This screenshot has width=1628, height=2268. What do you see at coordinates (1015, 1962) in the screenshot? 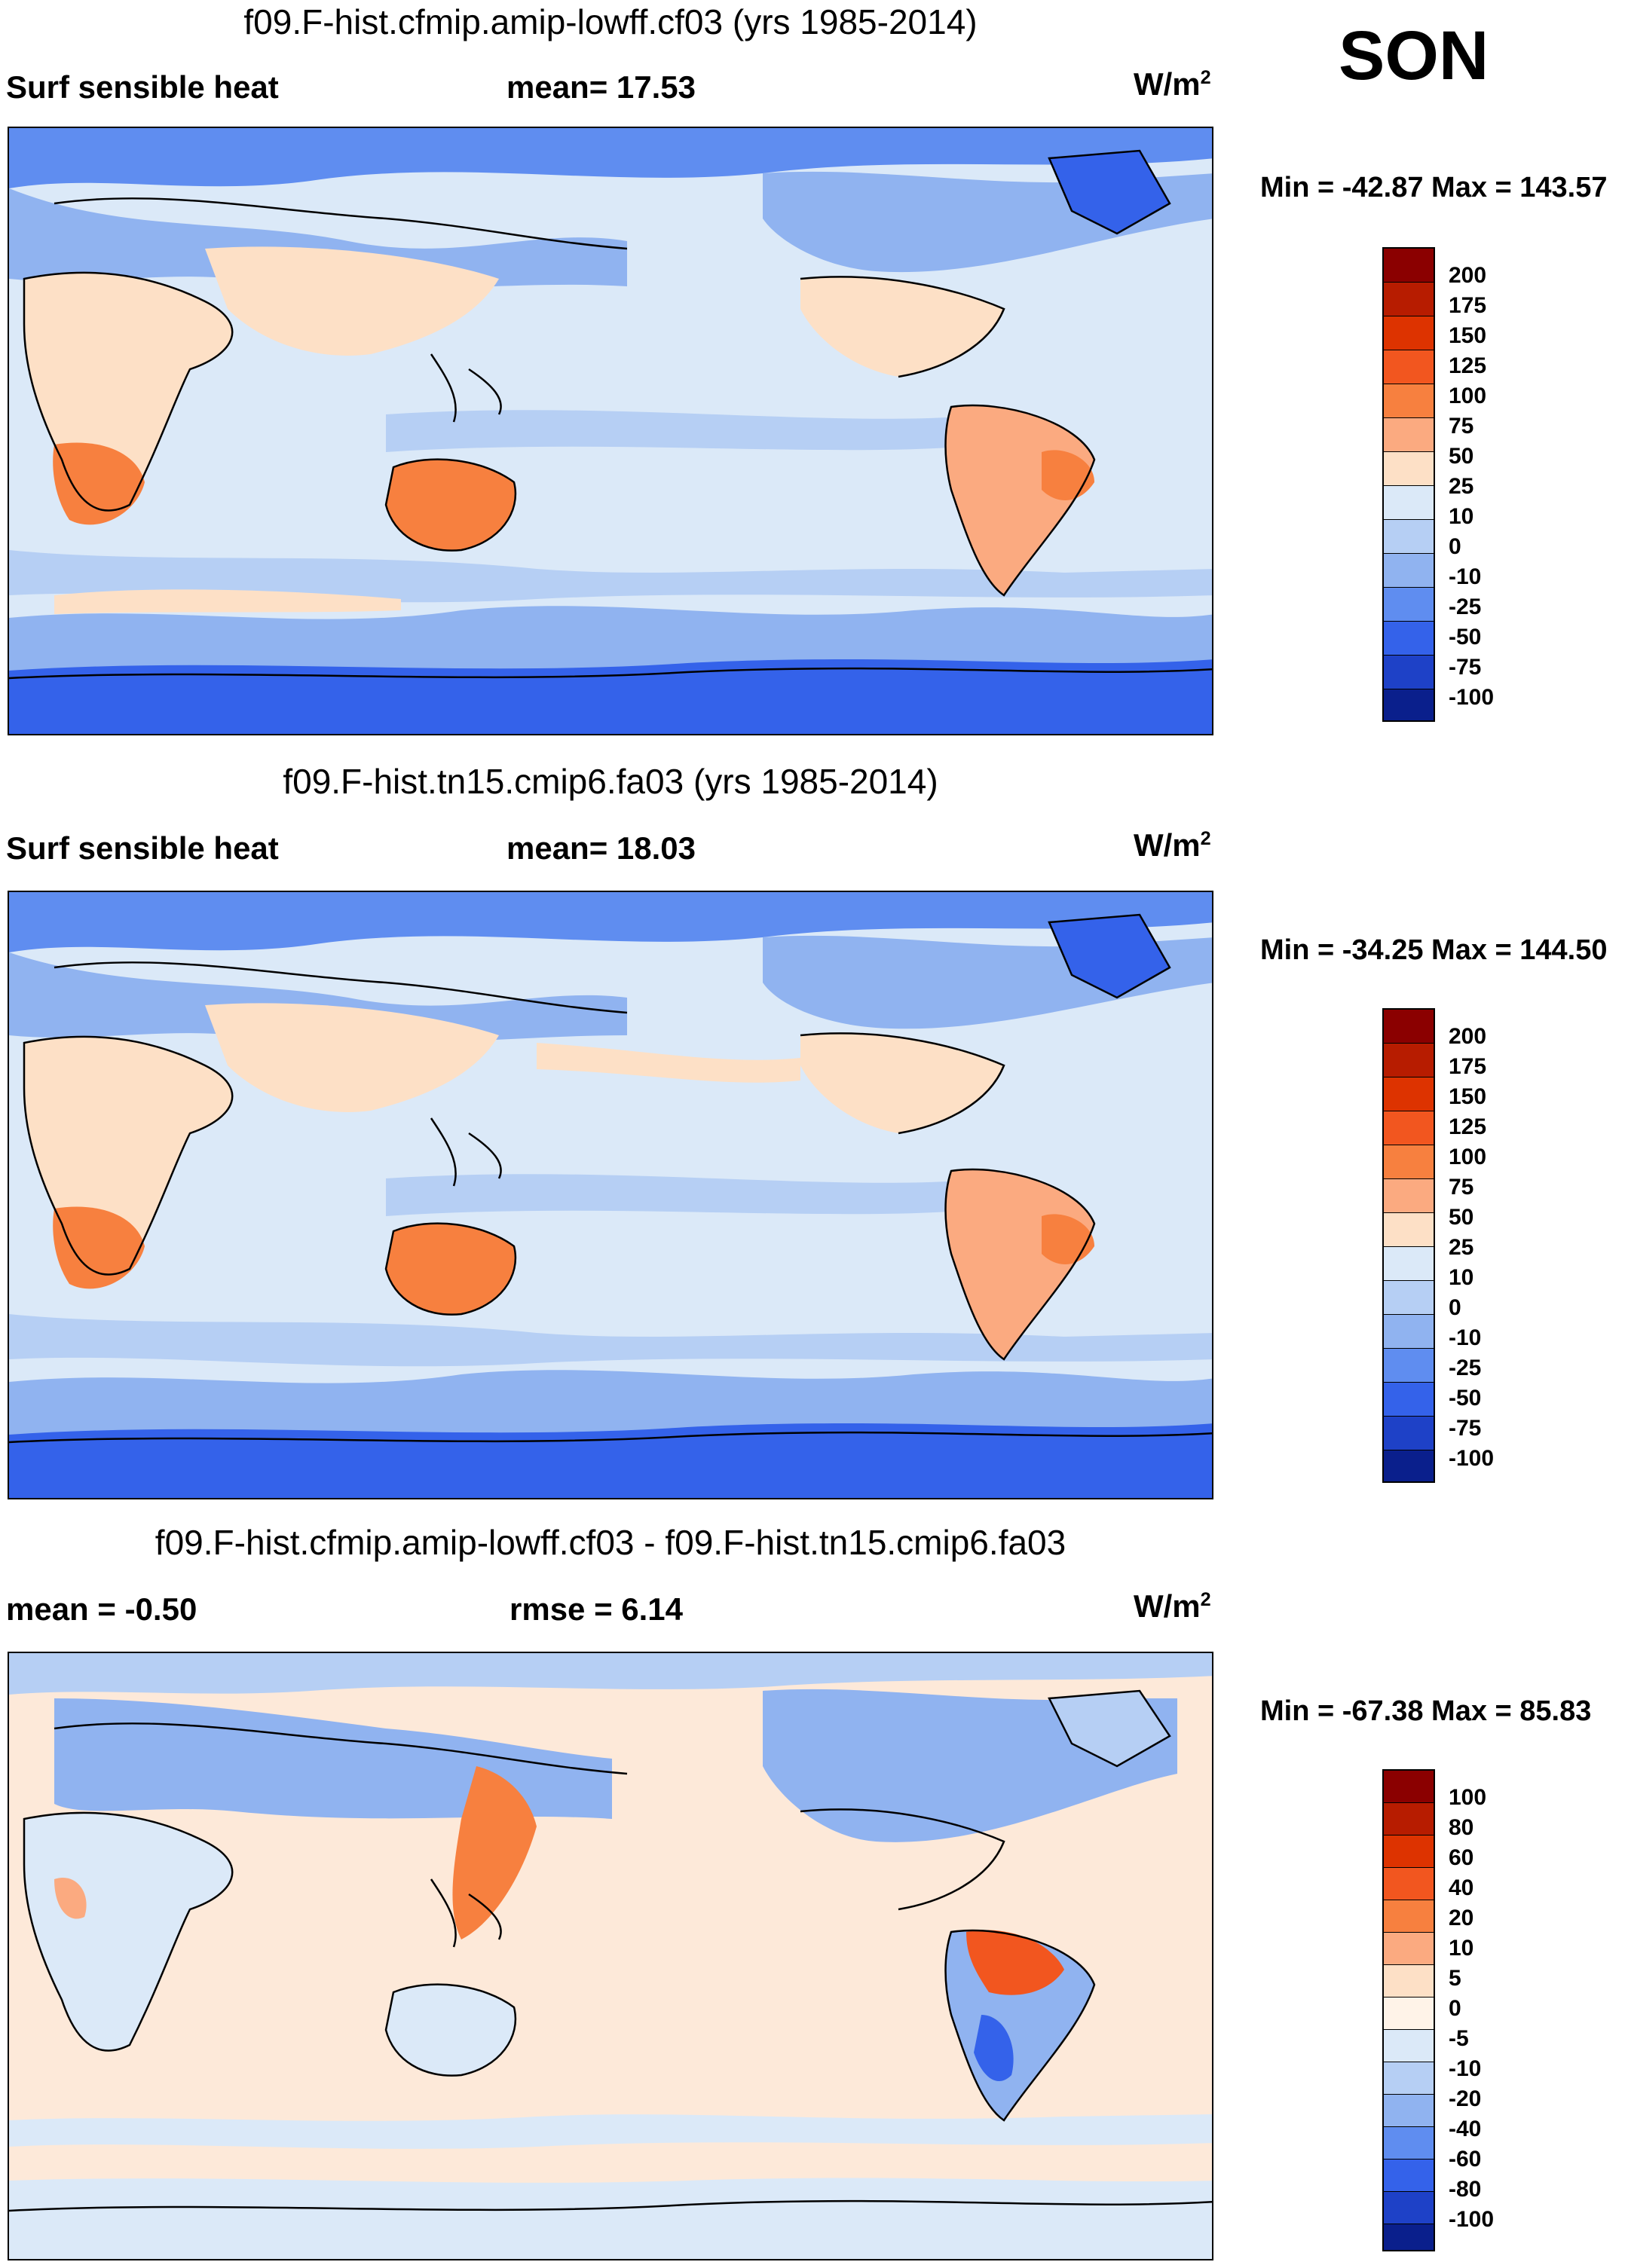
I see `amazon-positive-region` at bounding box center [1015, 1962].